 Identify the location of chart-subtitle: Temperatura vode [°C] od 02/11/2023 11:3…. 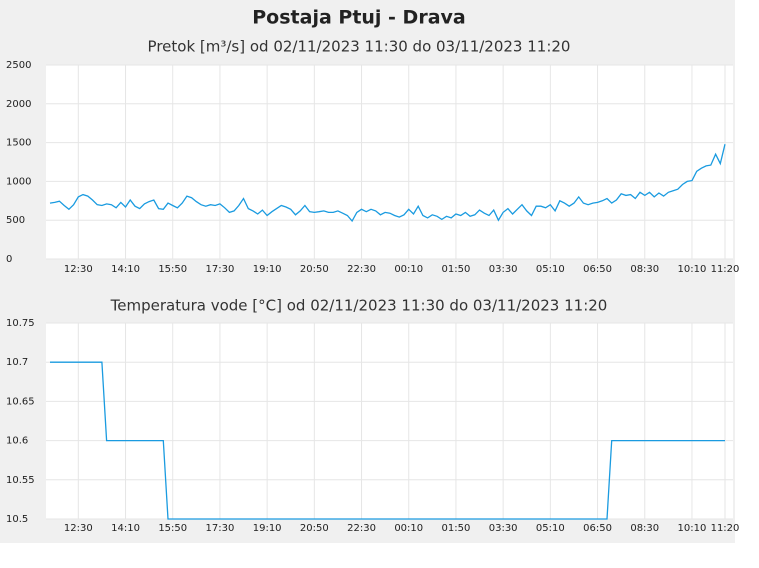
(359, 306).